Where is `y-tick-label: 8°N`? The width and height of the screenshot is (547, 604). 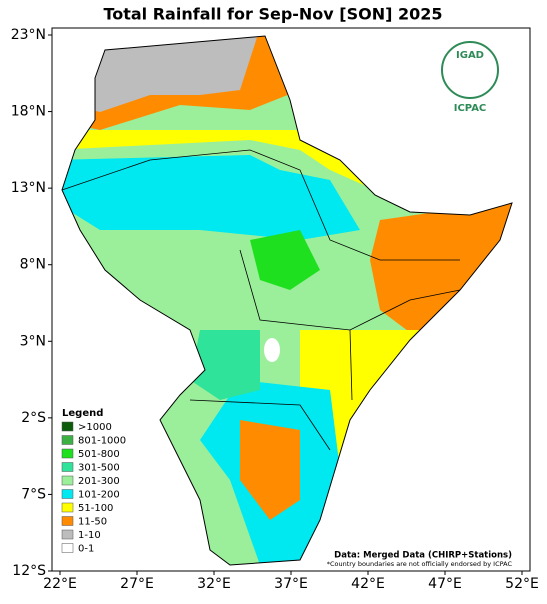 y-tick-label: 8°N is located at coordinates (33, 265).